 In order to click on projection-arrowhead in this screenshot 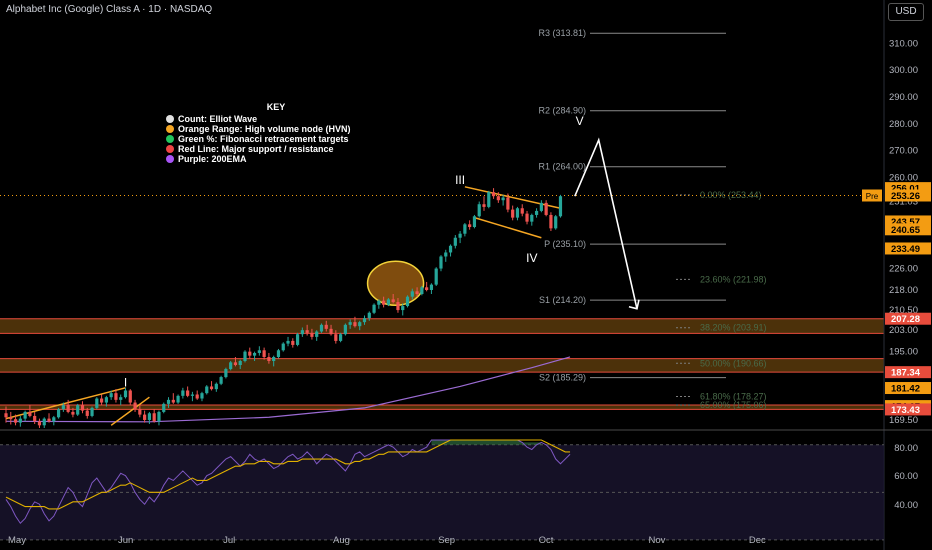, I will do `click(634, 304)`.